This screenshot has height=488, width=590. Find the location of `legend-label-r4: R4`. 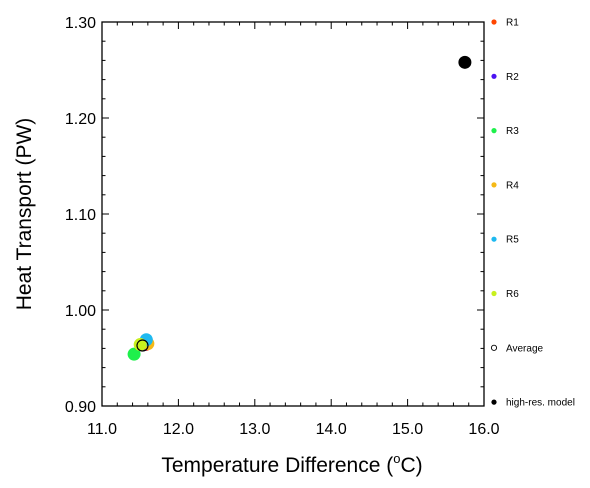

legend-label-r4: R4 is located at coordinates (512, 185).